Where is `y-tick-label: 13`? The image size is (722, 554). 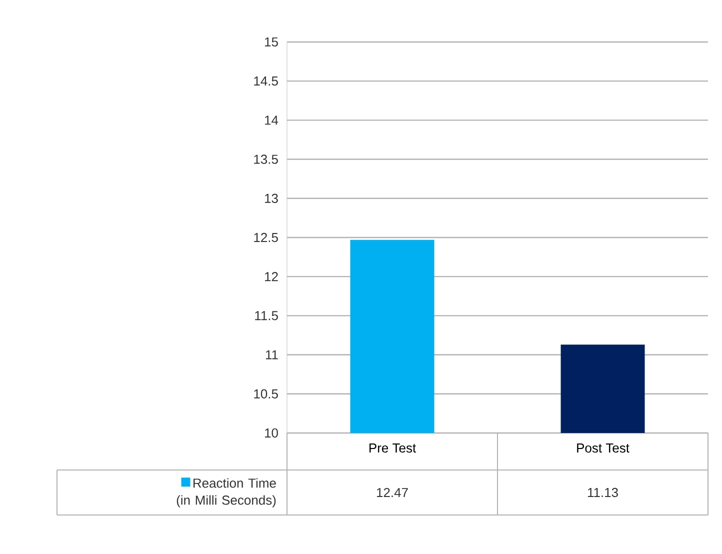
y-tick-label: 13 is located at coordinates (271, 198).